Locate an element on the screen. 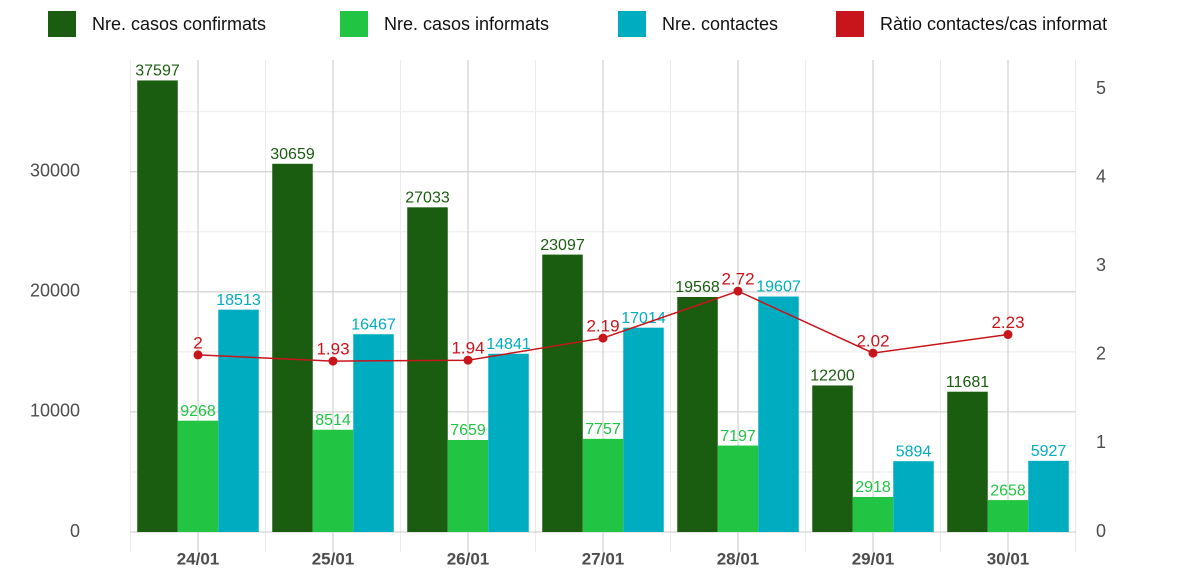 The height and width of the screenshot is (576, 1179). y-tick-label: 30000 is located at coordinates (55, 170).